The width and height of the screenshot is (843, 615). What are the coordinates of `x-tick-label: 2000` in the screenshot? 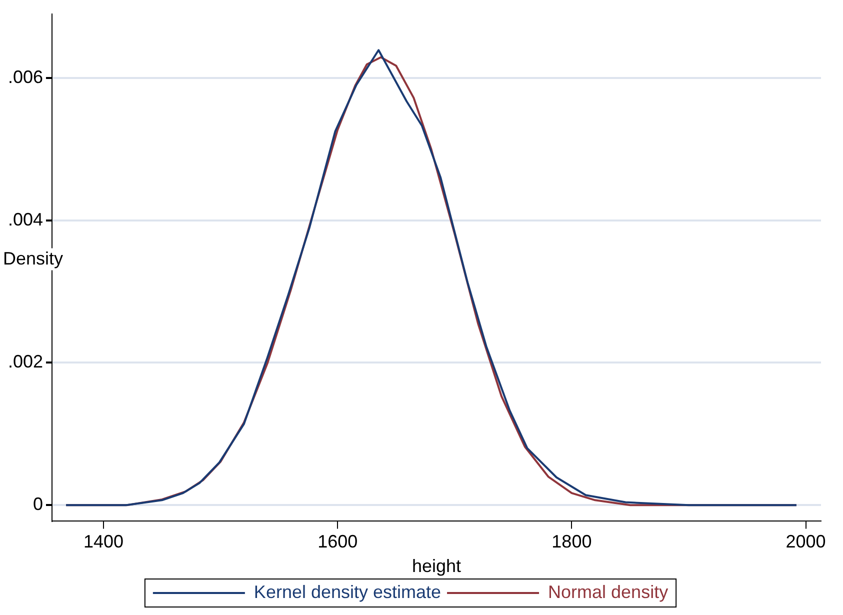 It's located at (806, 542).